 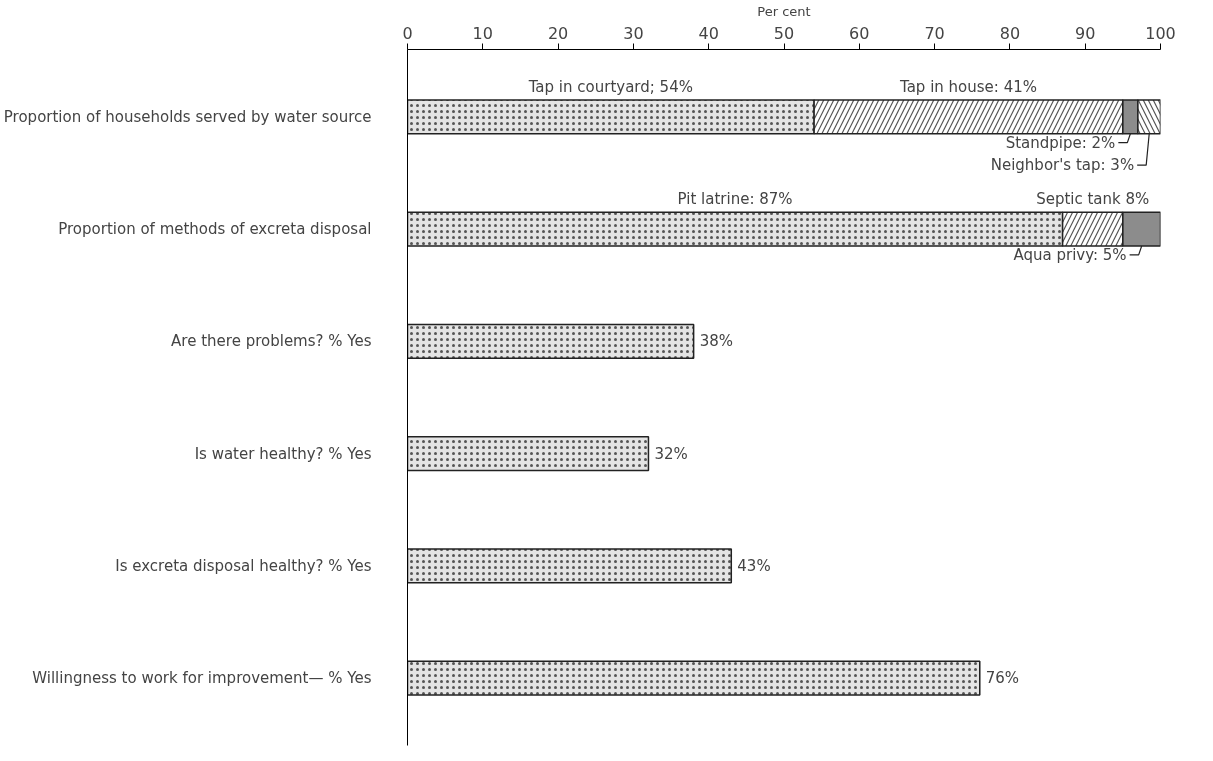 I want to click on y-tick-label: Proportion of households served by water source, so click(x=187, y=116).